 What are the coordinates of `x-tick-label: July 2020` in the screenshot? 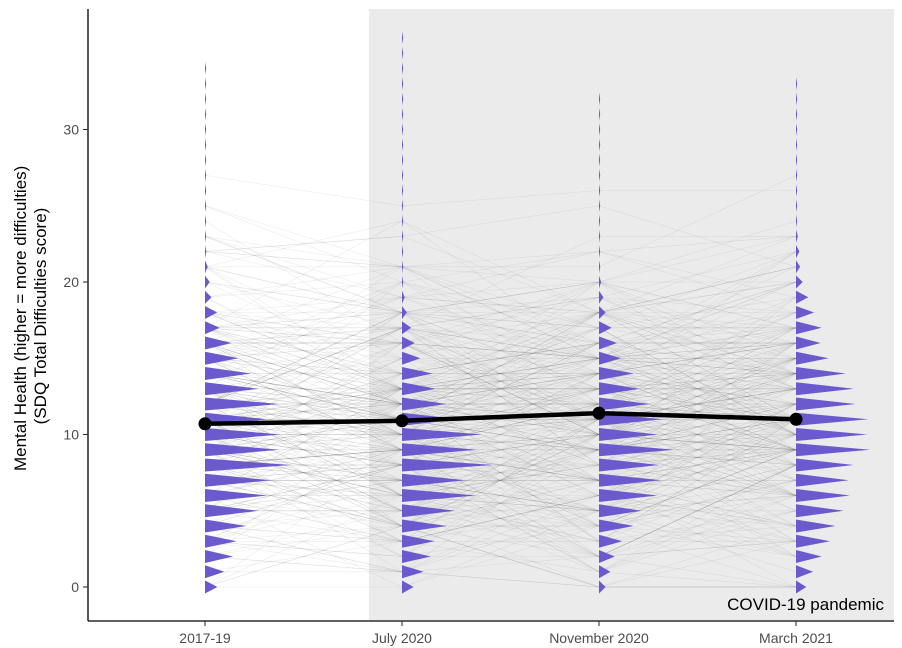 It's located at (402, 638).